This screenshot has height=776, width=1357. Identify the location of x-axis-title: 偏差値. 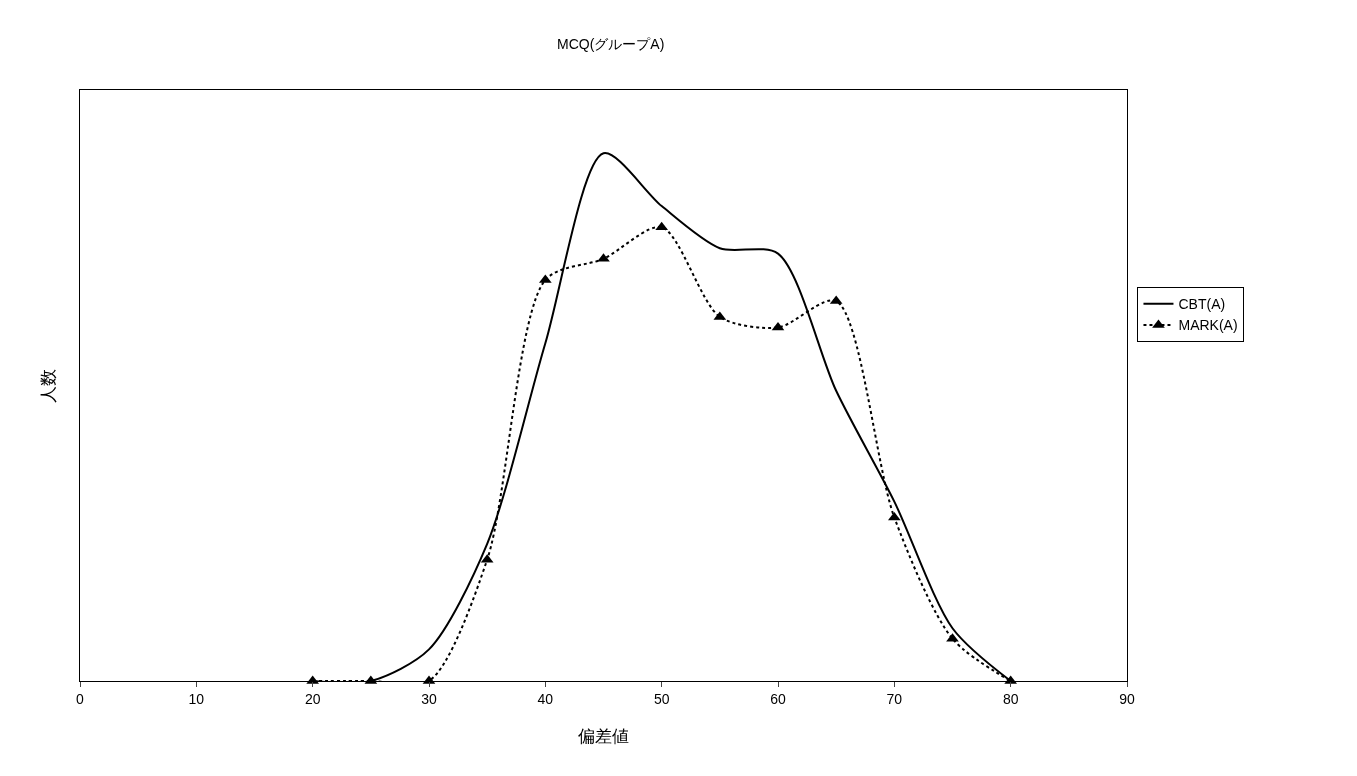
(603, 736).